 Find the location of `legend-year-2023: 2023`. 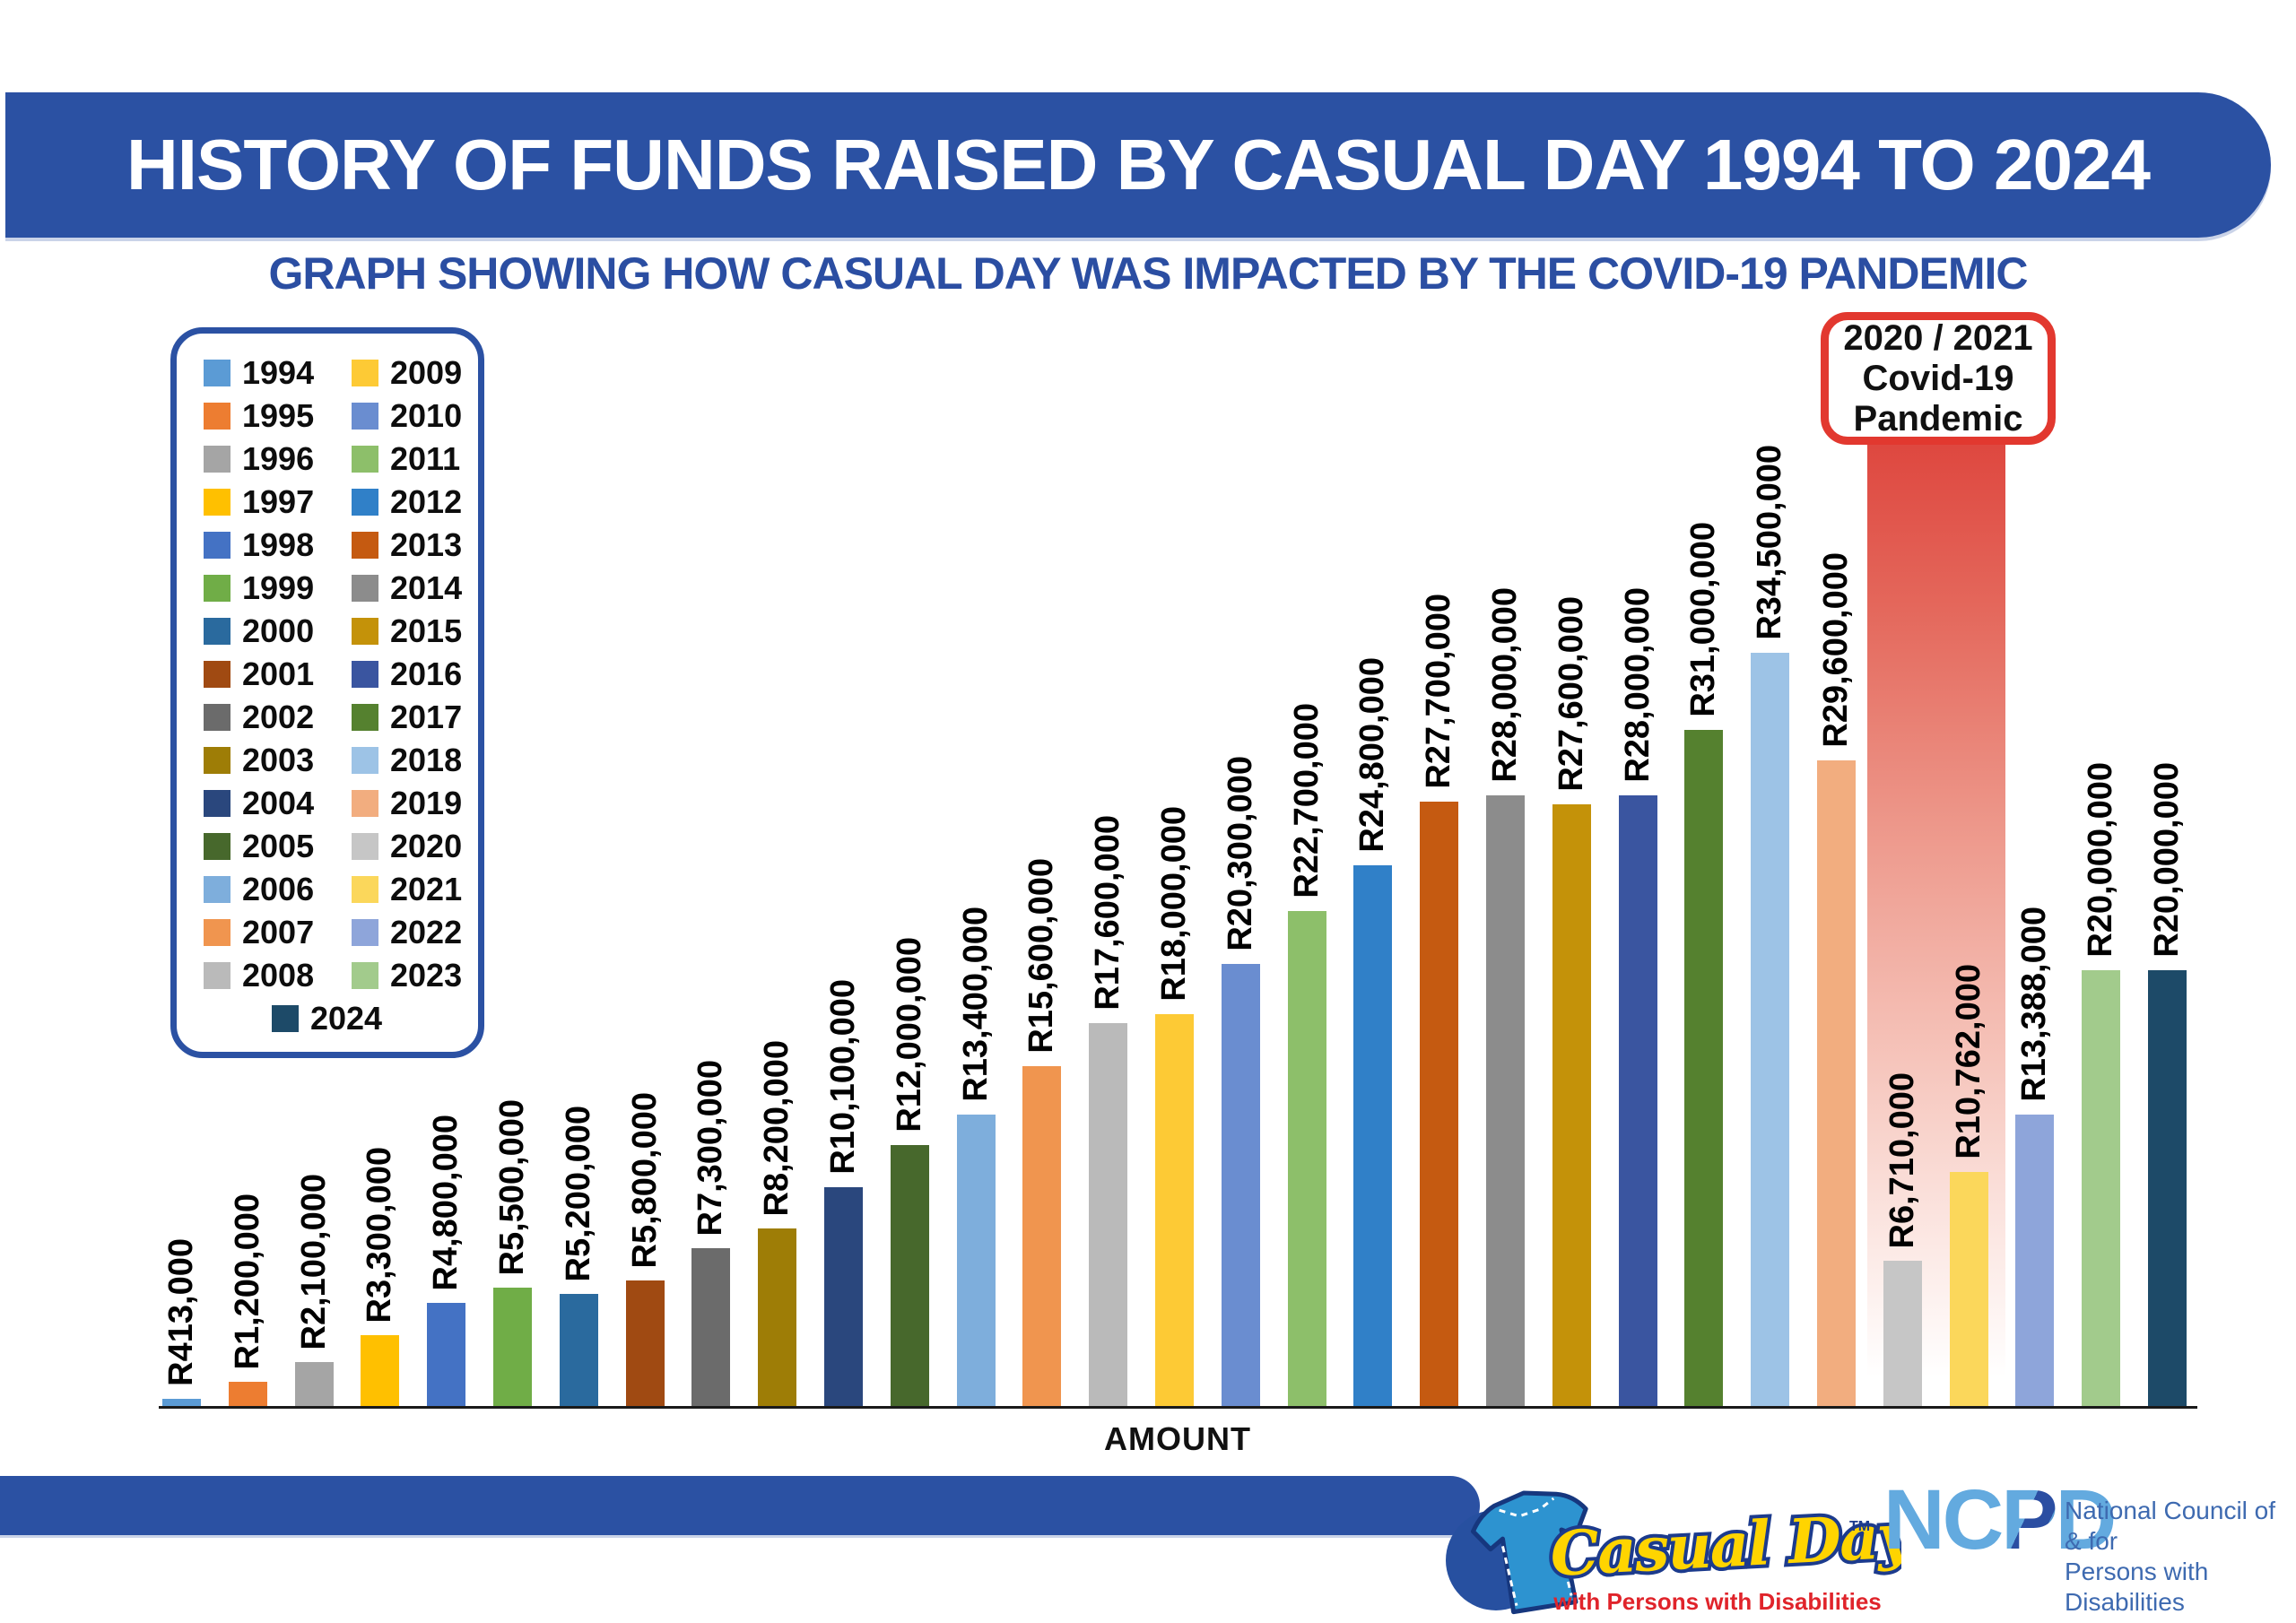

legend-year-2023: 2023 is located at coordinates (426, 976).